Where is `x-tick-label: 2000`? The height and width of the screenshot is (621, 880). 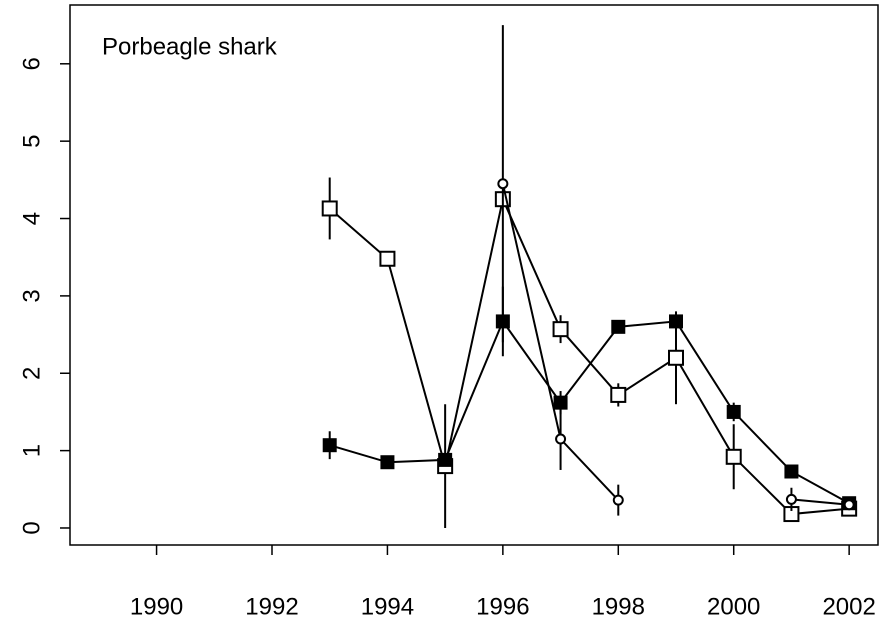 x-tick-label: 2000 is located at coordinates (733, 606).